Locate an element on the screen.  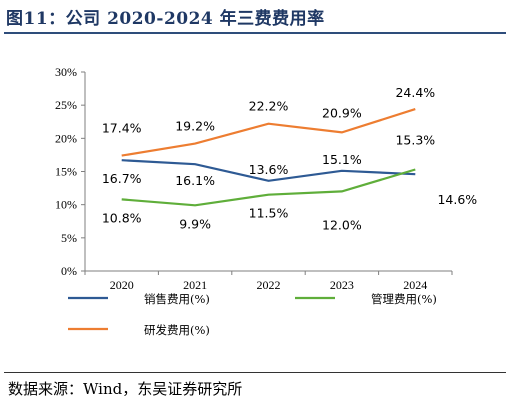
title-divider is located at coordinates (255, 33).